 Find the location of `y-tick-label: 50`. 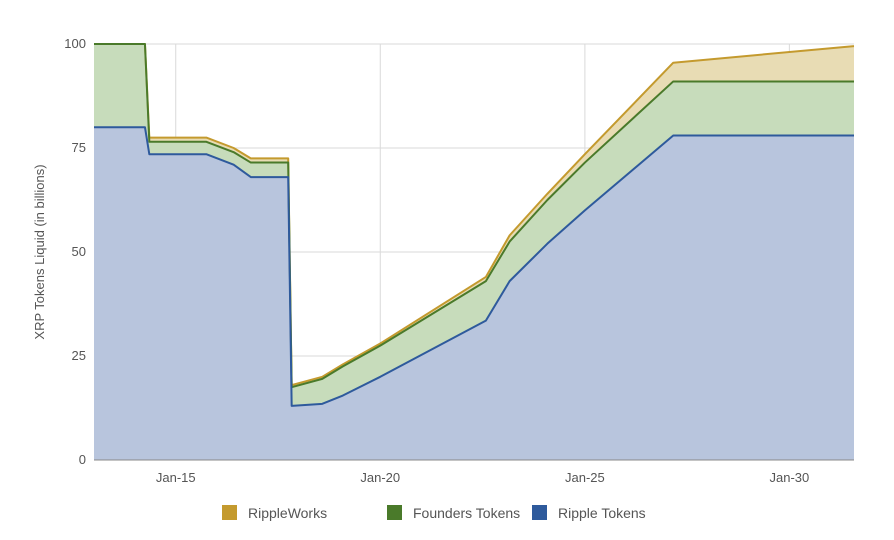

y-tick-label: 50 is located at coordinates (79, 251).